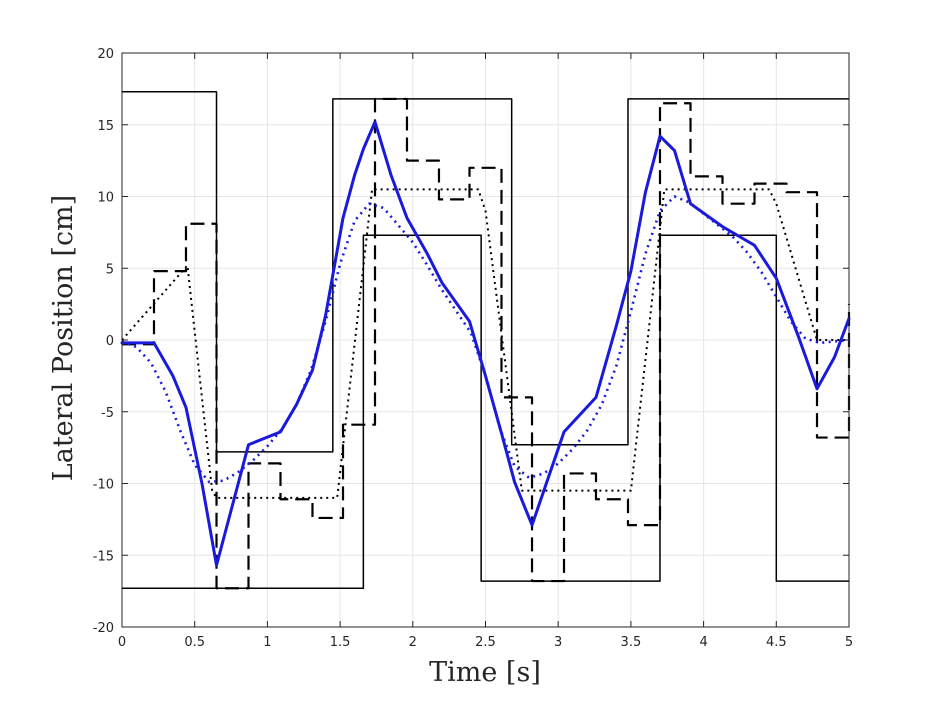  What do you see at coordinates (103, 556) in the screenshot?
I see `y-tick-label: -15` at bounding box center [103, 556].